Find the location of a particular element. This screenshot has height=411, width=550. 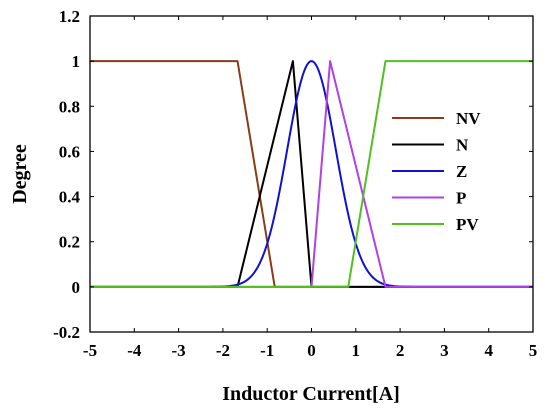

x-tick-label: -4 is located at coordinates (134, 350).